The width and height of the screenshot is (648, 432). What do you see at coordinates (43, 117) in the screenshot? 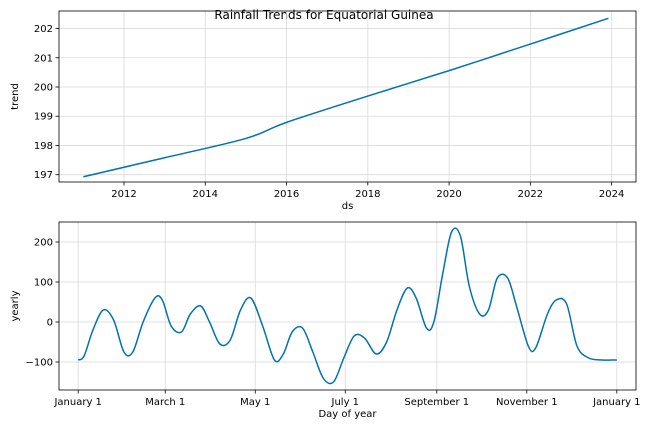
I see `trend-y-tick-label: 199` at bounding box center [43, 117].